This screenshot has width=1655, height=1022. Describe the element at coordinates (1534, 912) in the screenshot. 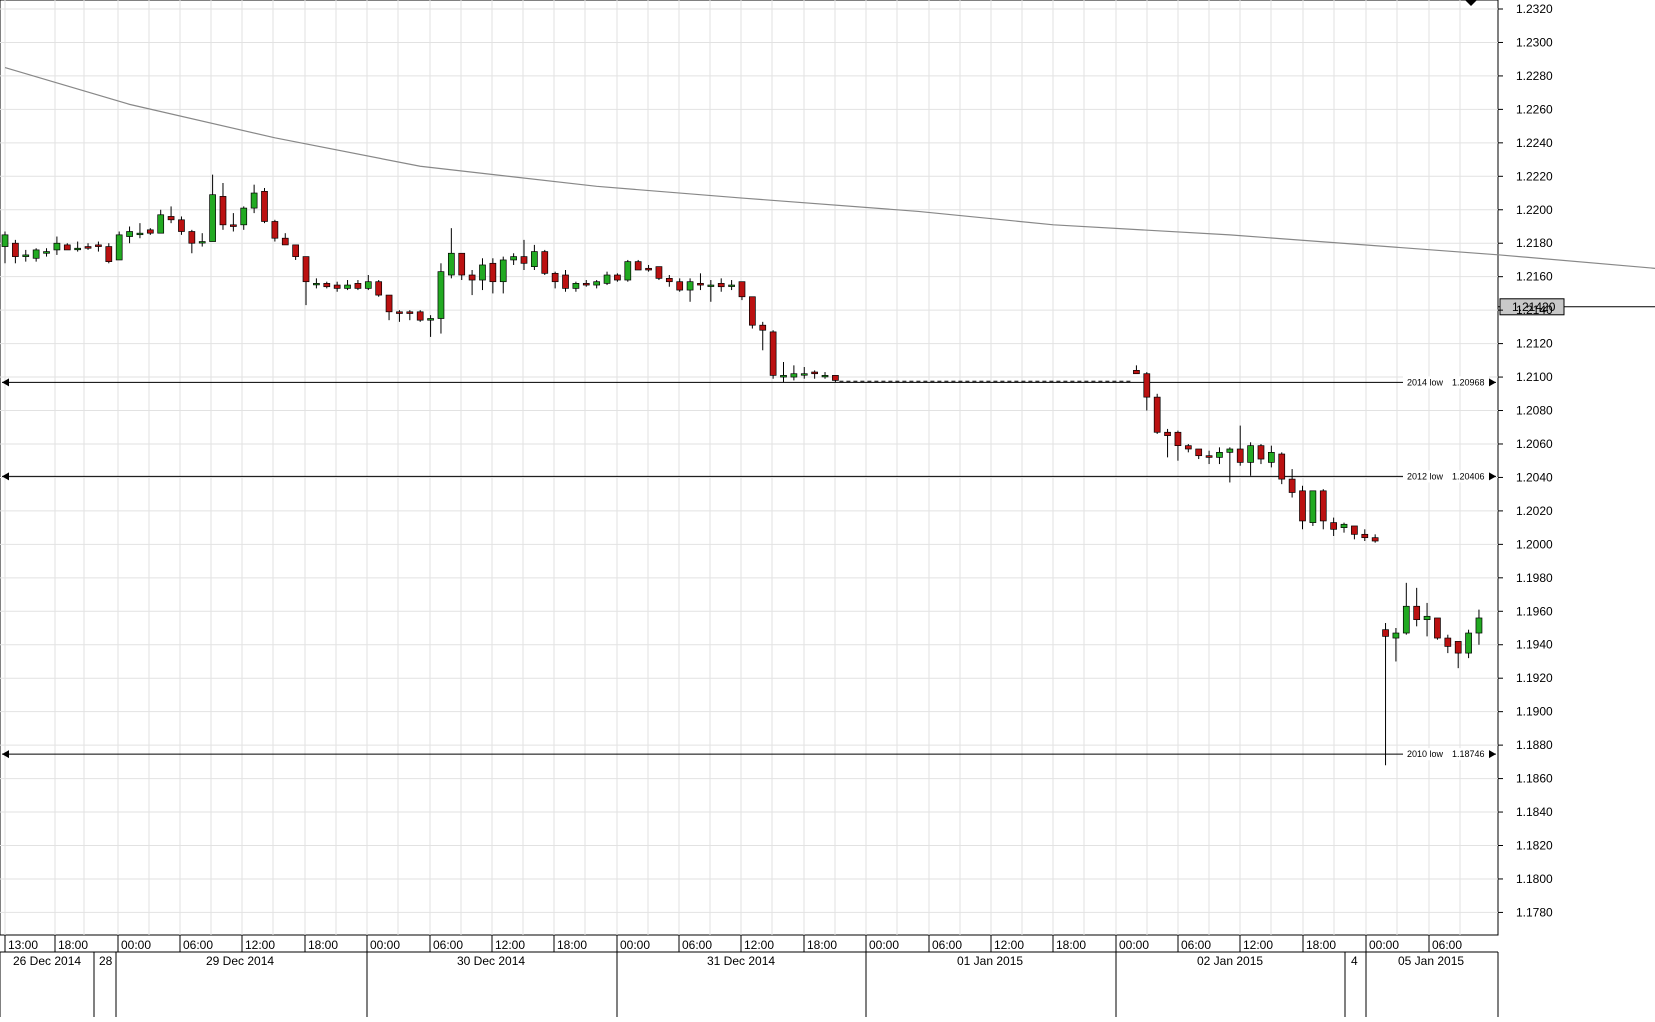

I see `y-tick-label: 1.1780` at that location.